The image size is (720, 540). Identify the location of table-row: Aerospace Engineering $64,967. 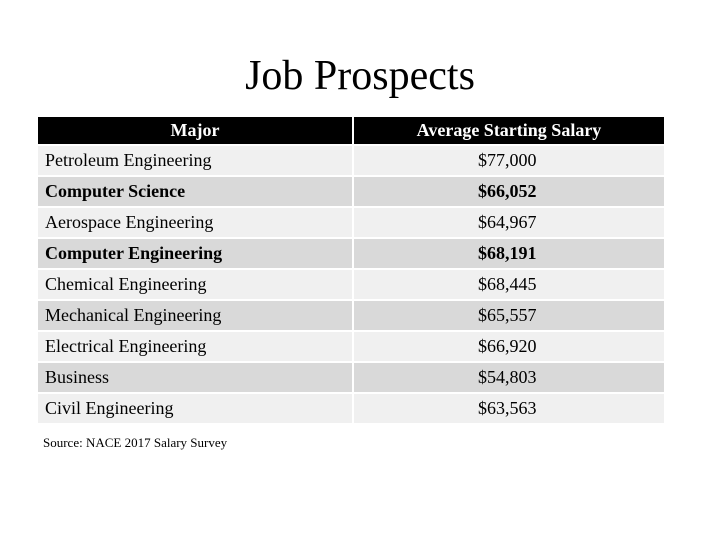
(351, 222).